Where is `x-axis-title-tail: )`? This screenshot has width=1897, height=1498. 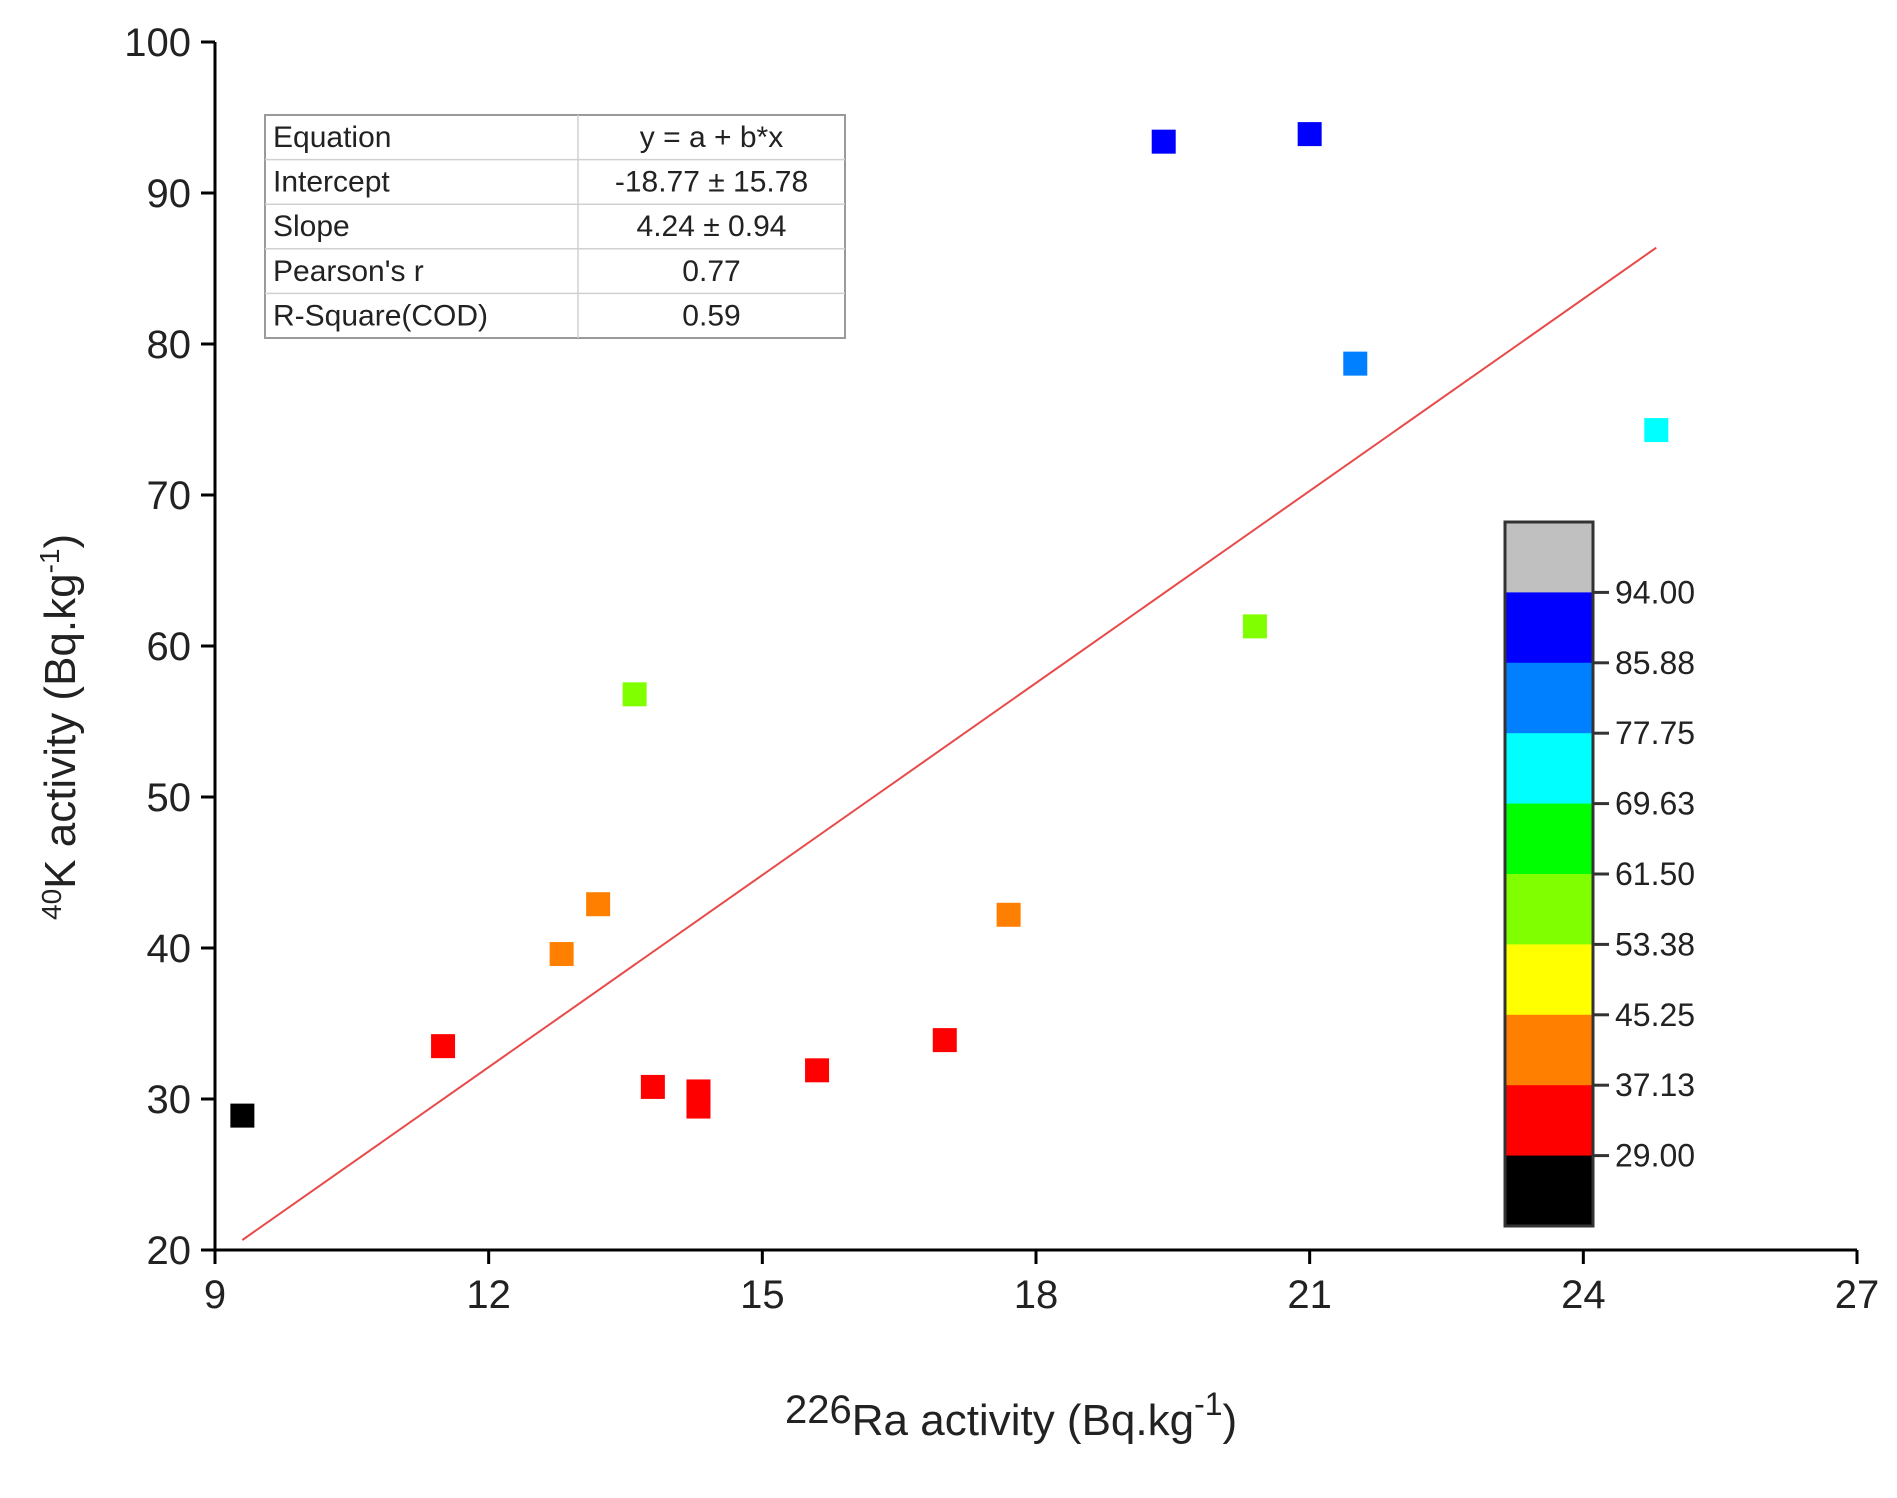
x-axis-title-tail: ) is located at coordinates (1230, 1420).